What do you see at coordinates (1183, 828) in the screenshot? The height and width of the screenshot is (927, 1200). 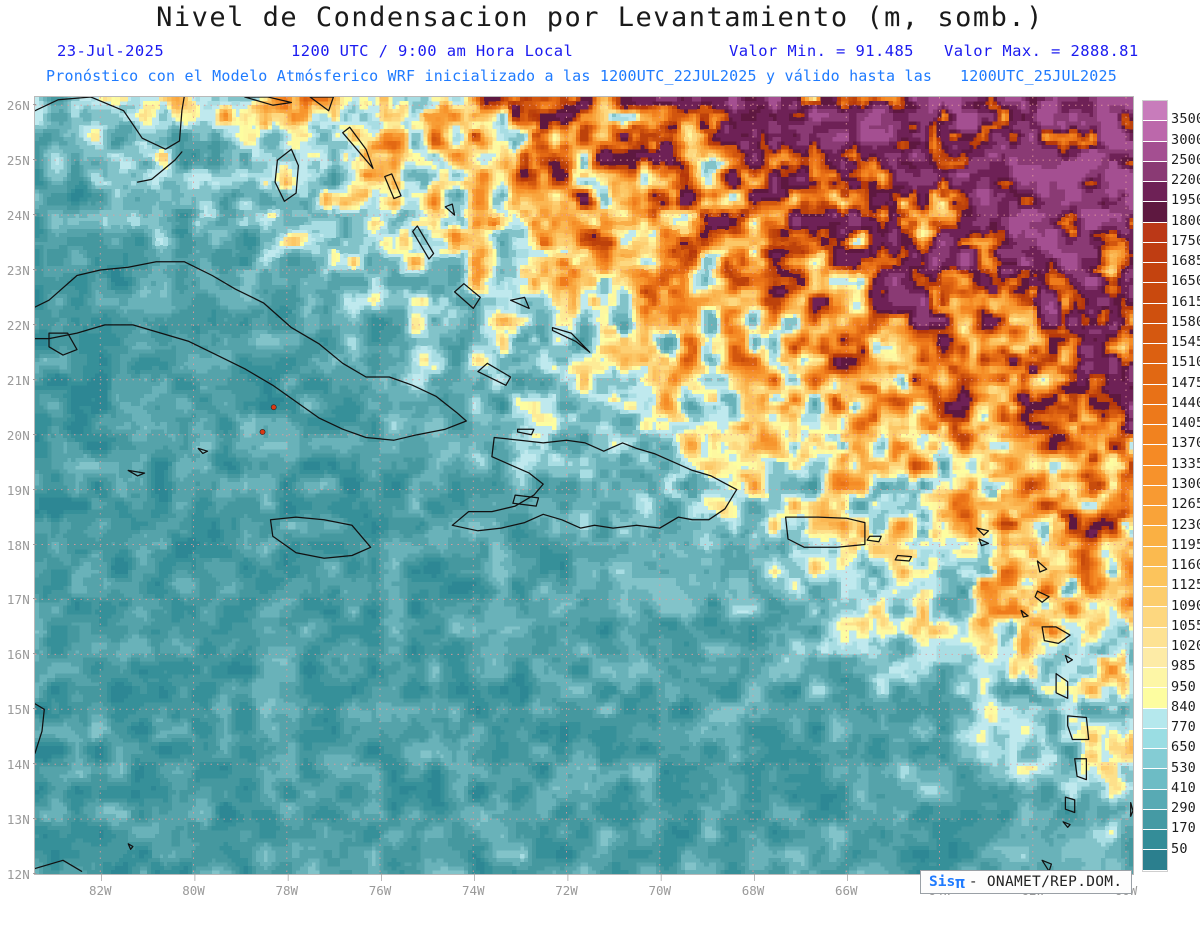 I see `colorbar-tick-label: 170` at bounding box center [1183, 828].